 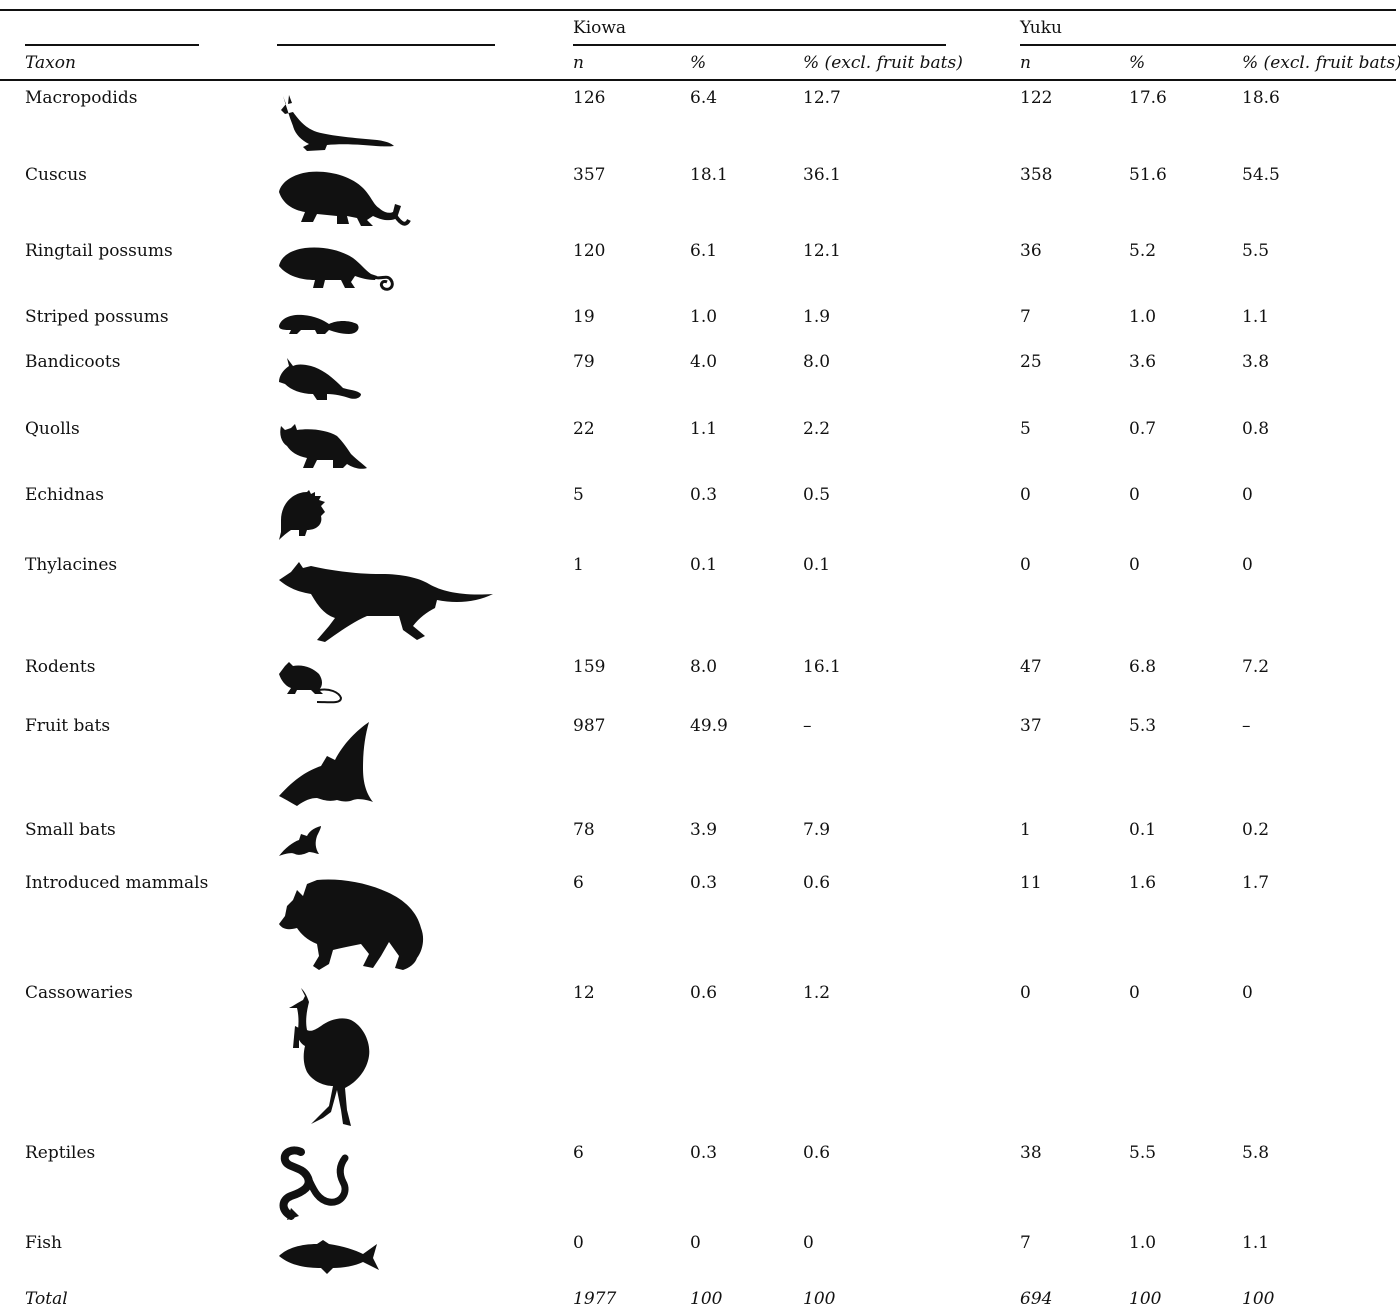 I want to click on total-yuku-pct: 100, so click(x=1145, y=1299).